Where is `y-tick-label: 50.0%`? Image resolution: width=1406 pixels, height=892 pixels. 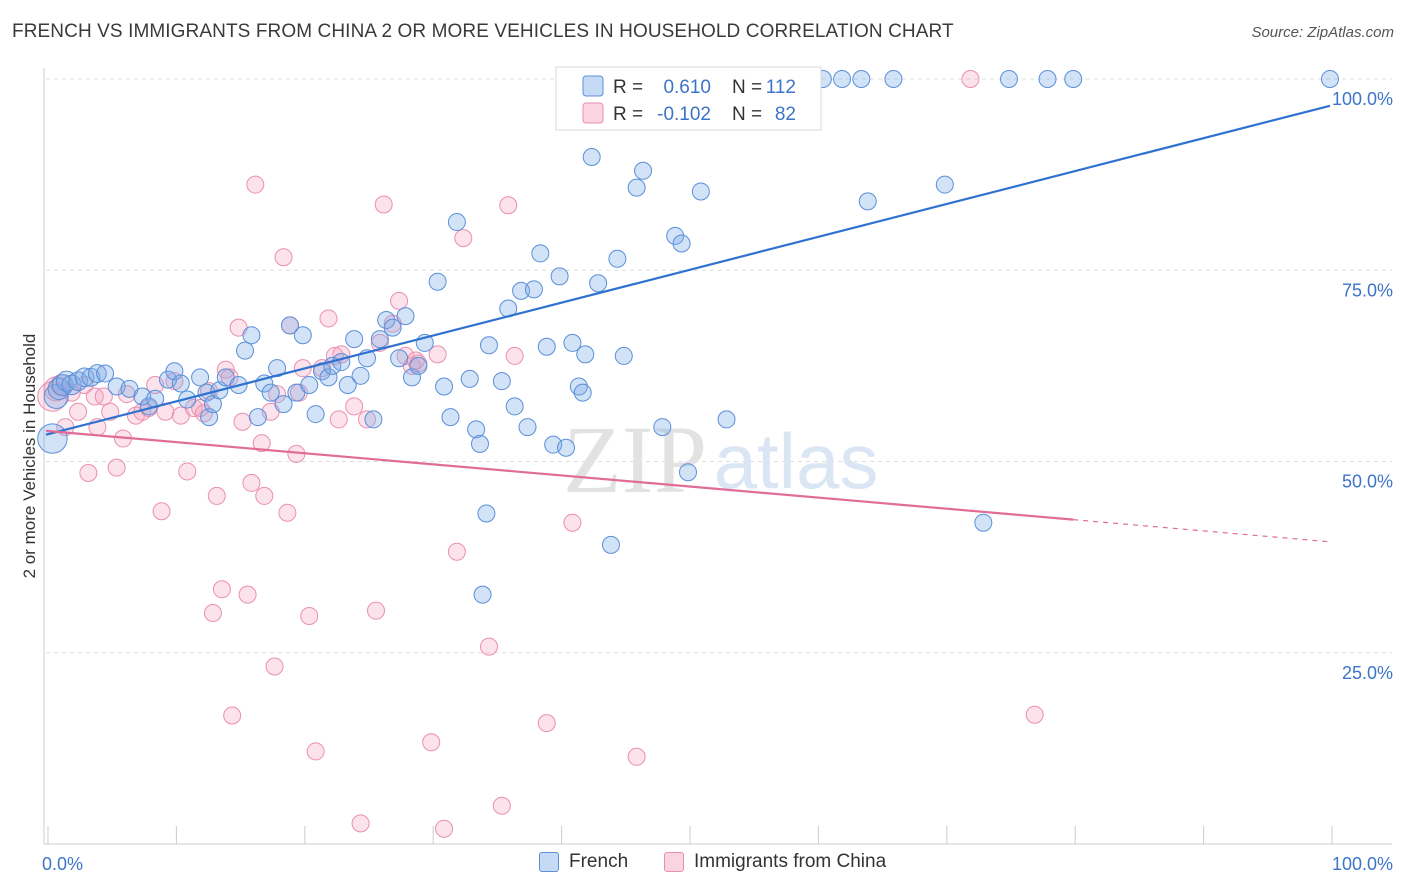
y-tick-label: 50.0% is located at coordinates (1367, 482).